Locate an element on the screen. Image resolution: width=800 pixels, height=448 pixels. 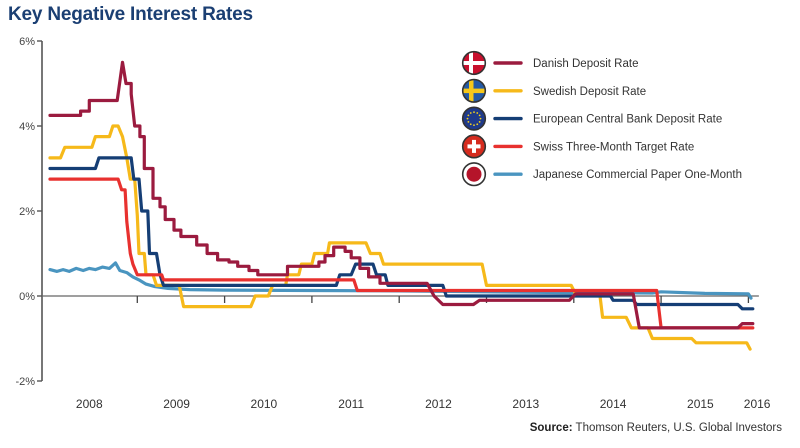
x-tick-label: 2013 is located at coordinates (525, 404).